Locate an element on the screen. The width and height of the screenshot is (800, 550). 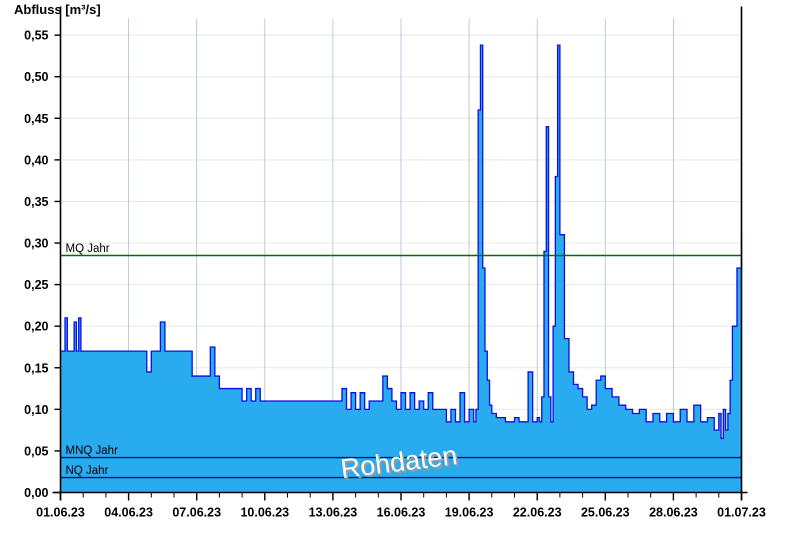
y-tick-label: 0,40 is located at coordinates (36, 160).